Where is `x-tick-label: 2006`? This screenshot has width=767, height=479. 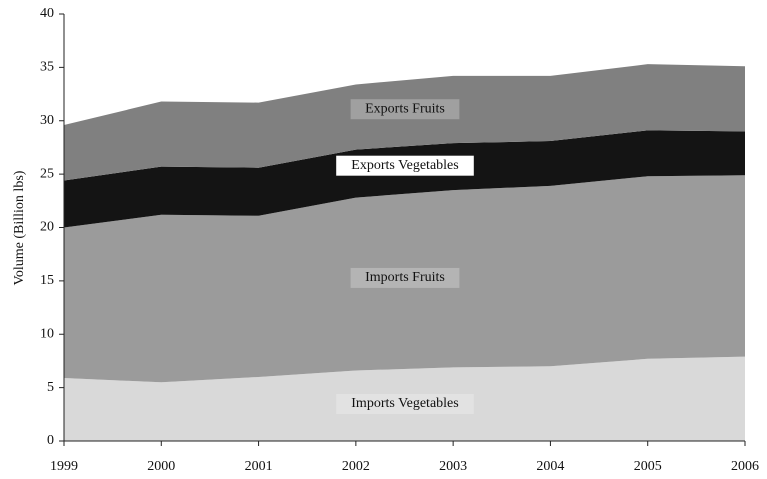
x-tick-label: 2006 is located at coordinates (745, 466).